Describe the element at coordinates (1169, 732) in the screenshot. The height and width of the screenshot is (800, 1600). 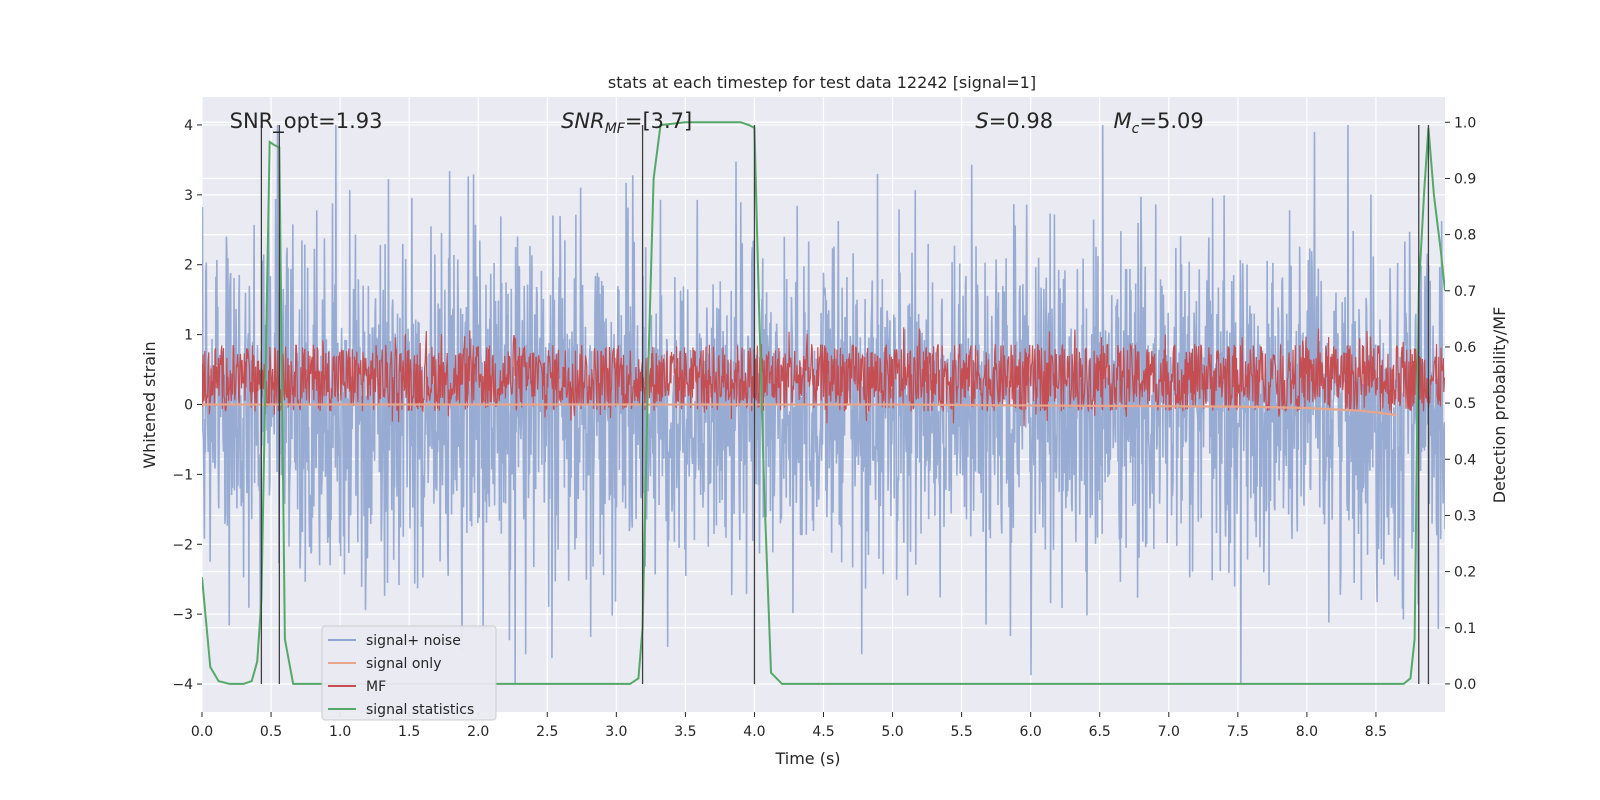
I see `x-tick-label: 7.0` at that location.